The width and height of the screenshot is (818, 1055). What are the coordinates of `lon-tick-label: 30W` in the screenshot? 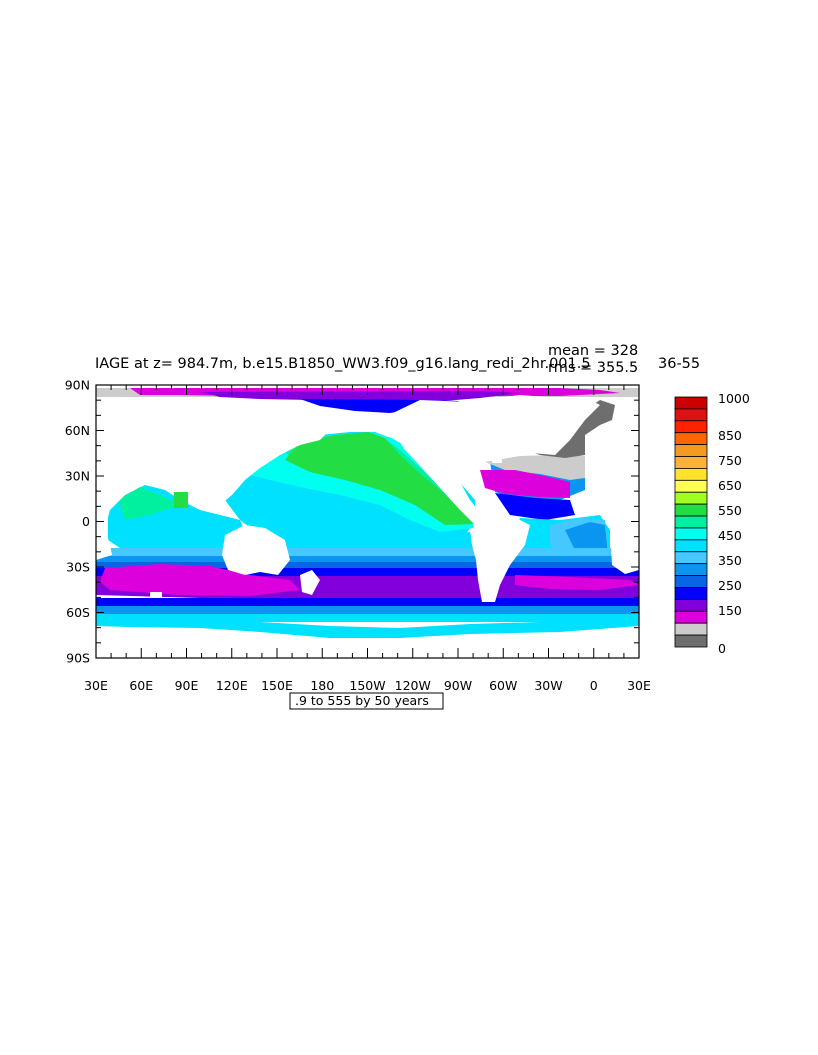 It's located at (548, 685).